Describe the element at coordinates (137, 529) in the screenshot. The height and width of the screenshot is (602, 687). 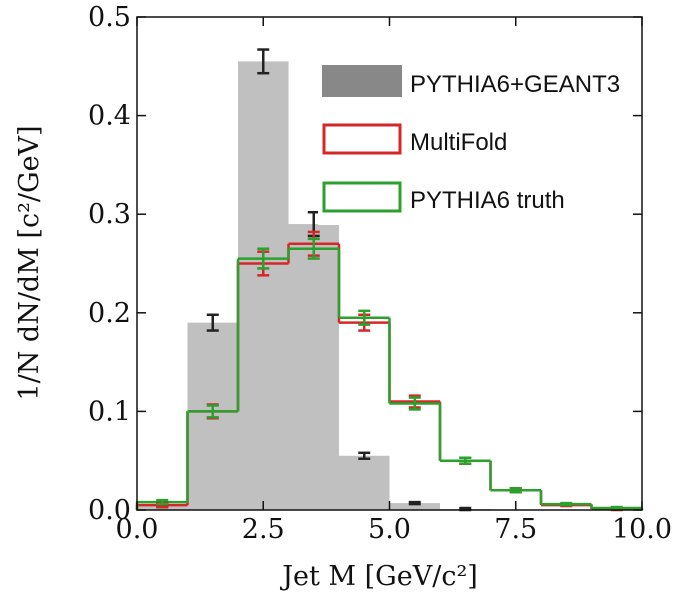
I see `x-tick-label: 0.0` at that location.